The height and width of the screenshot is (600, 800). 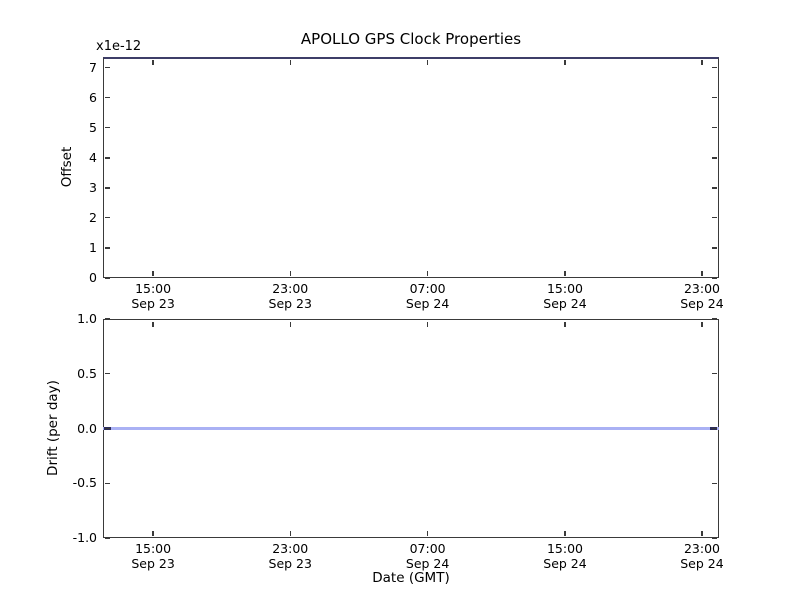 I want to click on y-tick-label: 0, so click(x=93, y=277).